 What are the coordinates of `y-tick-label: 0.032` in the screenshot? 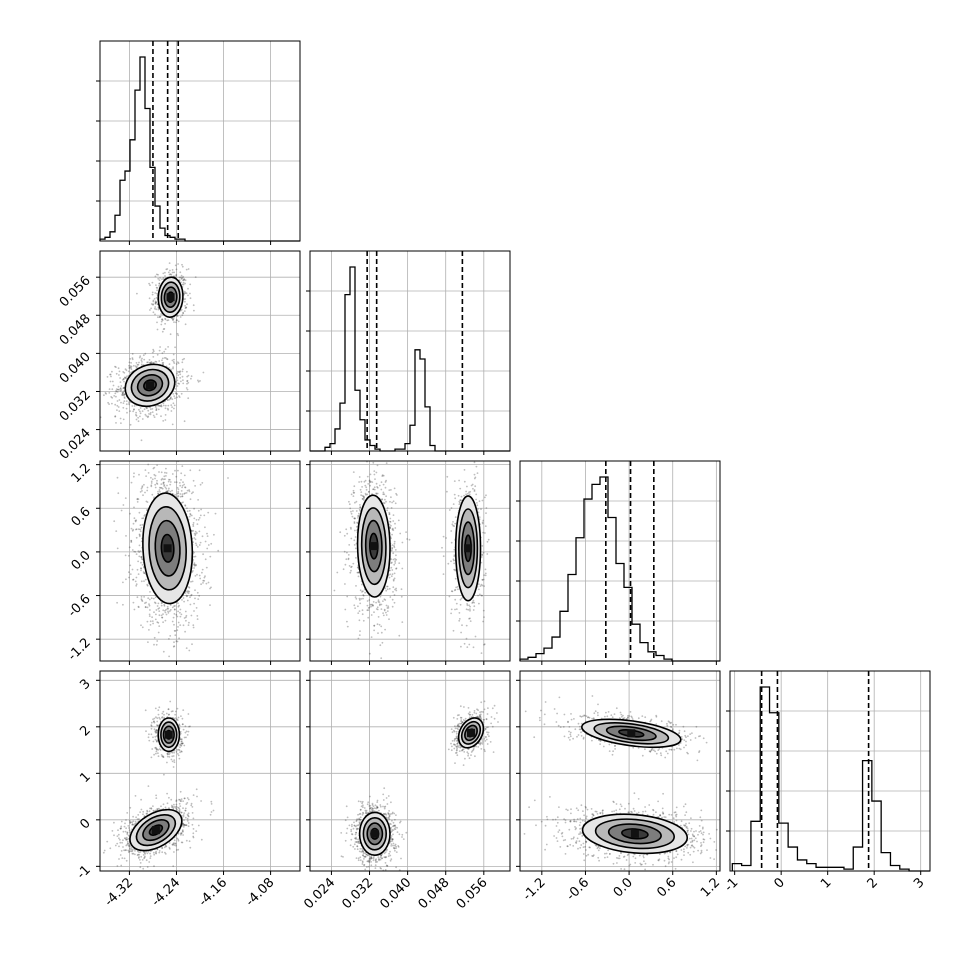 It's located at (75, 406).